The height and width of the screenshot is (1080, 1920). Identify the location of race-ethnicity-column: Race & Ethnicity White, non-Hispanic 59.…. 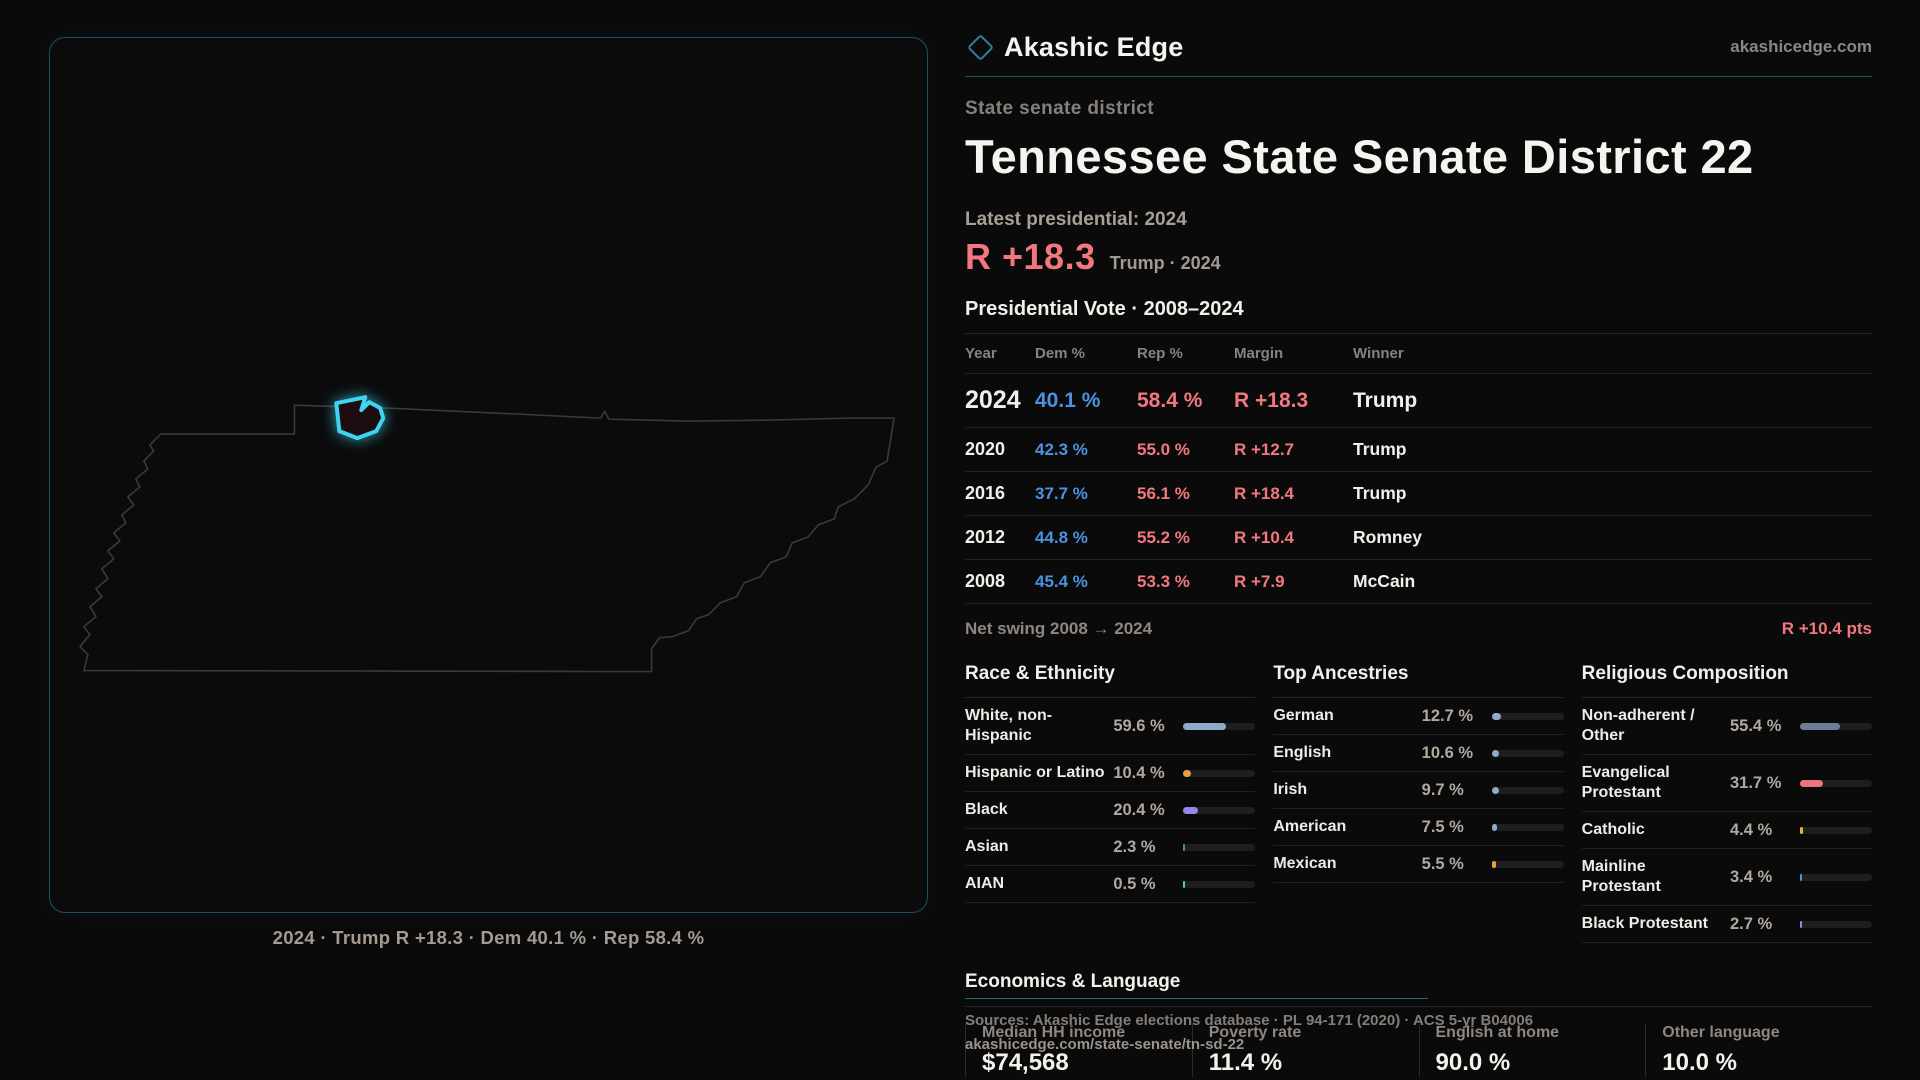
(1110, 803).